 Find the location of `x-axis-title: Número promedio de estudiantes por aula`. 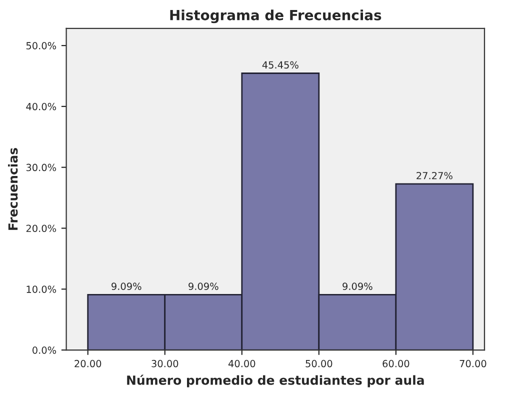

x-axis-title: Número promedio de estudiantes por aula is located at coordinates (275, 381).